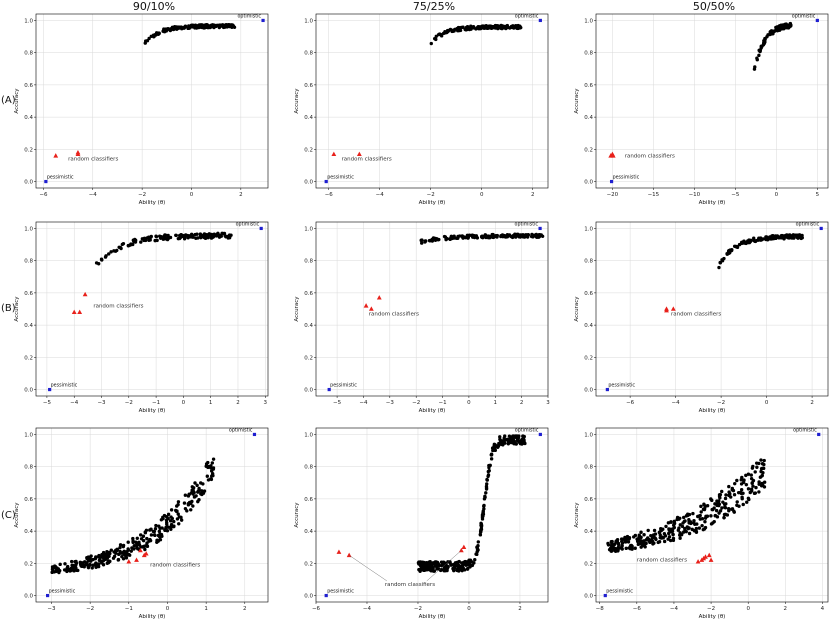  Describe the element at coordinates (714, 6) in the screenshot. I see `col-title-50-50: 50/50%` at that location.